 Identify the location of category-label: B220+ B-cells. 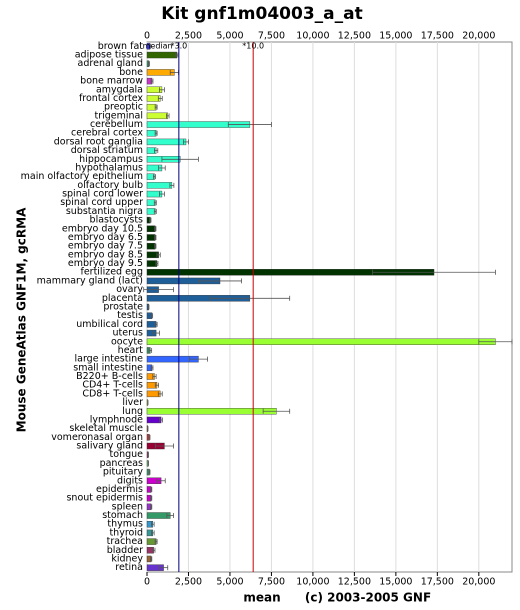
(109, 376).